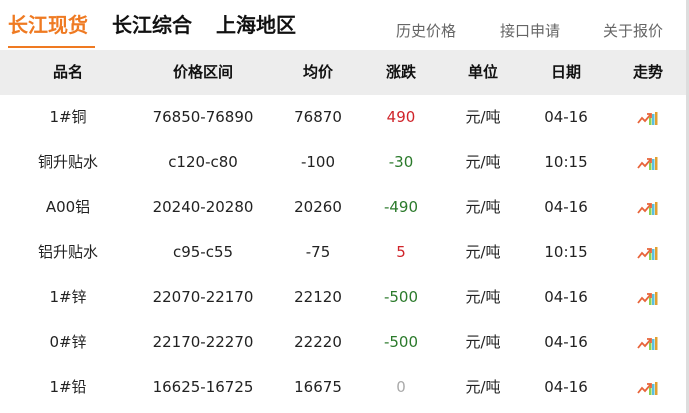 The image size is (689, 413). Describe the element at coordinates (318, 297) in the screenshot. I see `cell-avg: 22120` at that location.